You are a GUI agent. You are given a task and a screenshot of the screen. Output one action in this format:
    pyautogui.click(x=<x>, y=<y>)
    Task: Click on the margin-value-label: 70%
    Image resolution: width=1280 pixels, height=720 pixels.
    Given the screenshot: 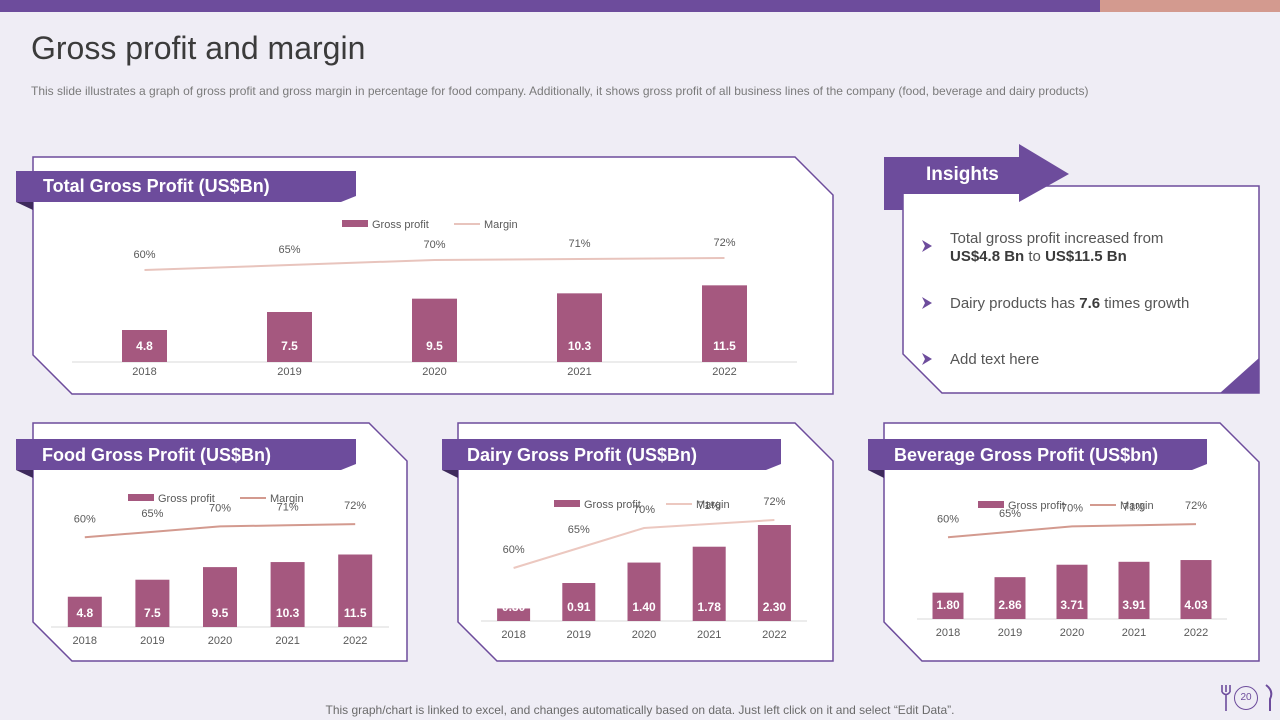 What is the action you would take?
    pyautogui.click(x=644, y=510)
    